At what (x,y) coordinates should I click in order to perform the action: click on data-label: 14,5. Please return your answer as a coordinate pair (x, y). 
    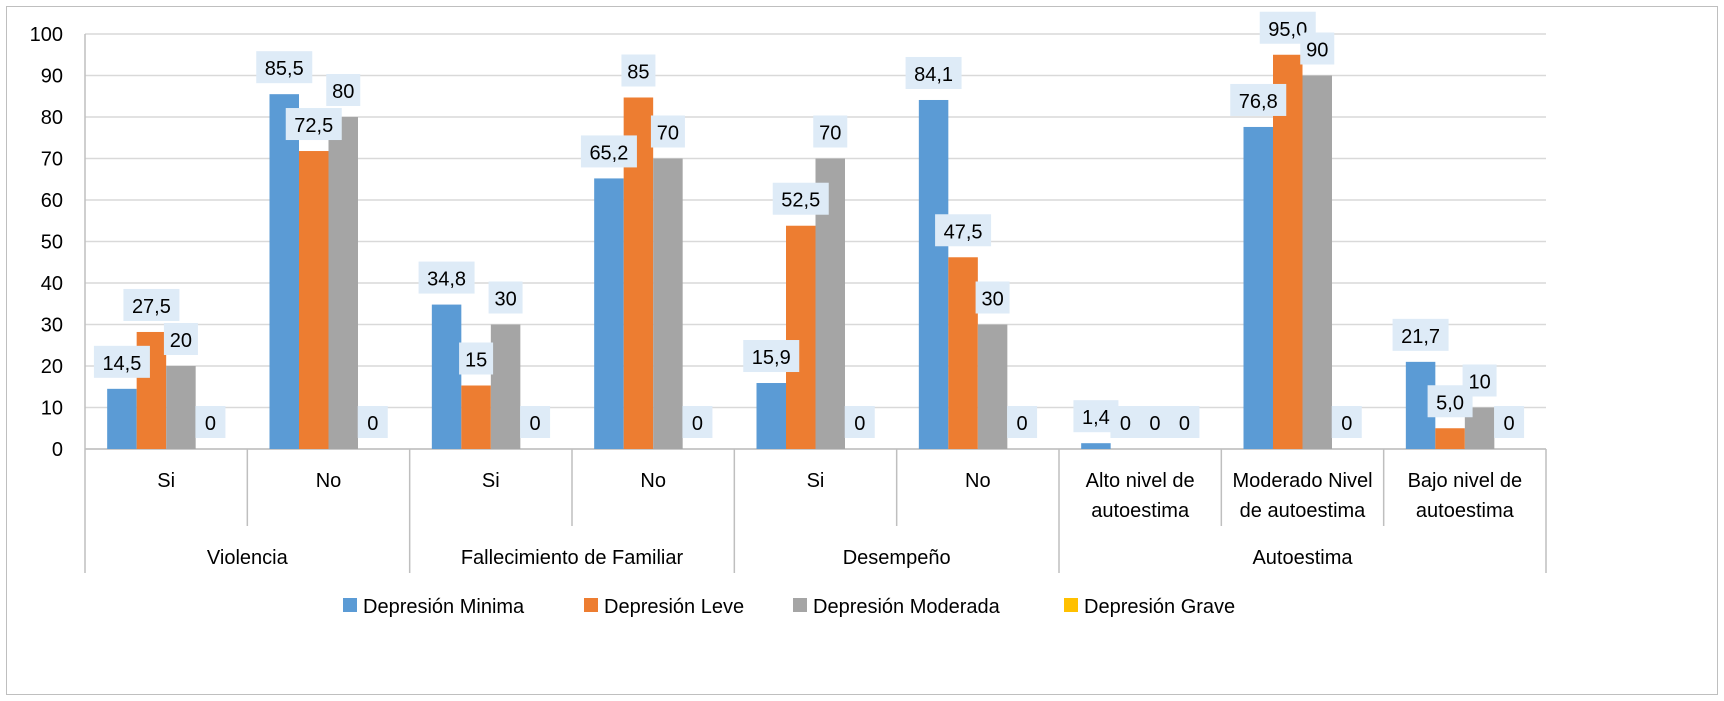
    Looking at the image, I should click on (121, 364).